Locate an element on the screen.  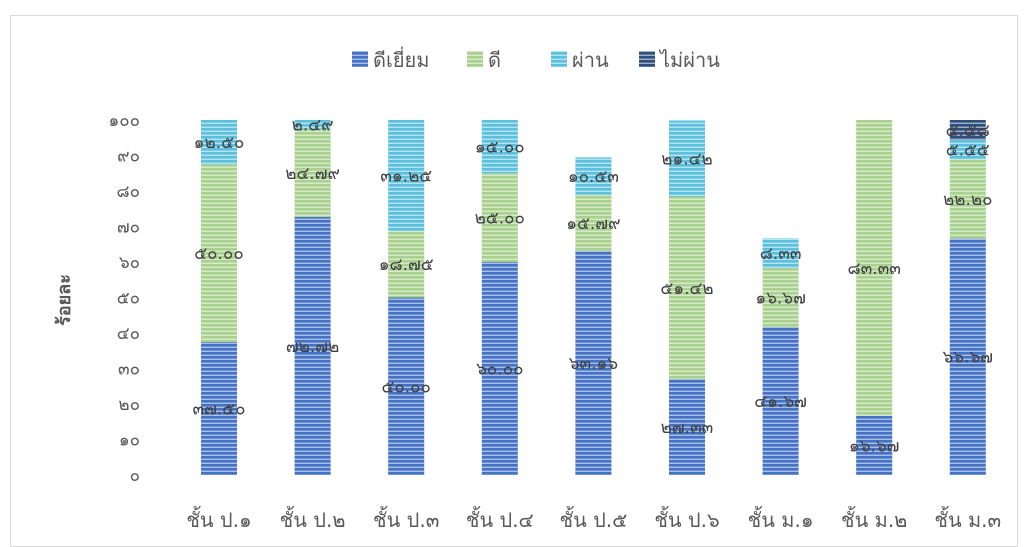
y-tick-label: ๘๐ is located at coordinates (129, 192).